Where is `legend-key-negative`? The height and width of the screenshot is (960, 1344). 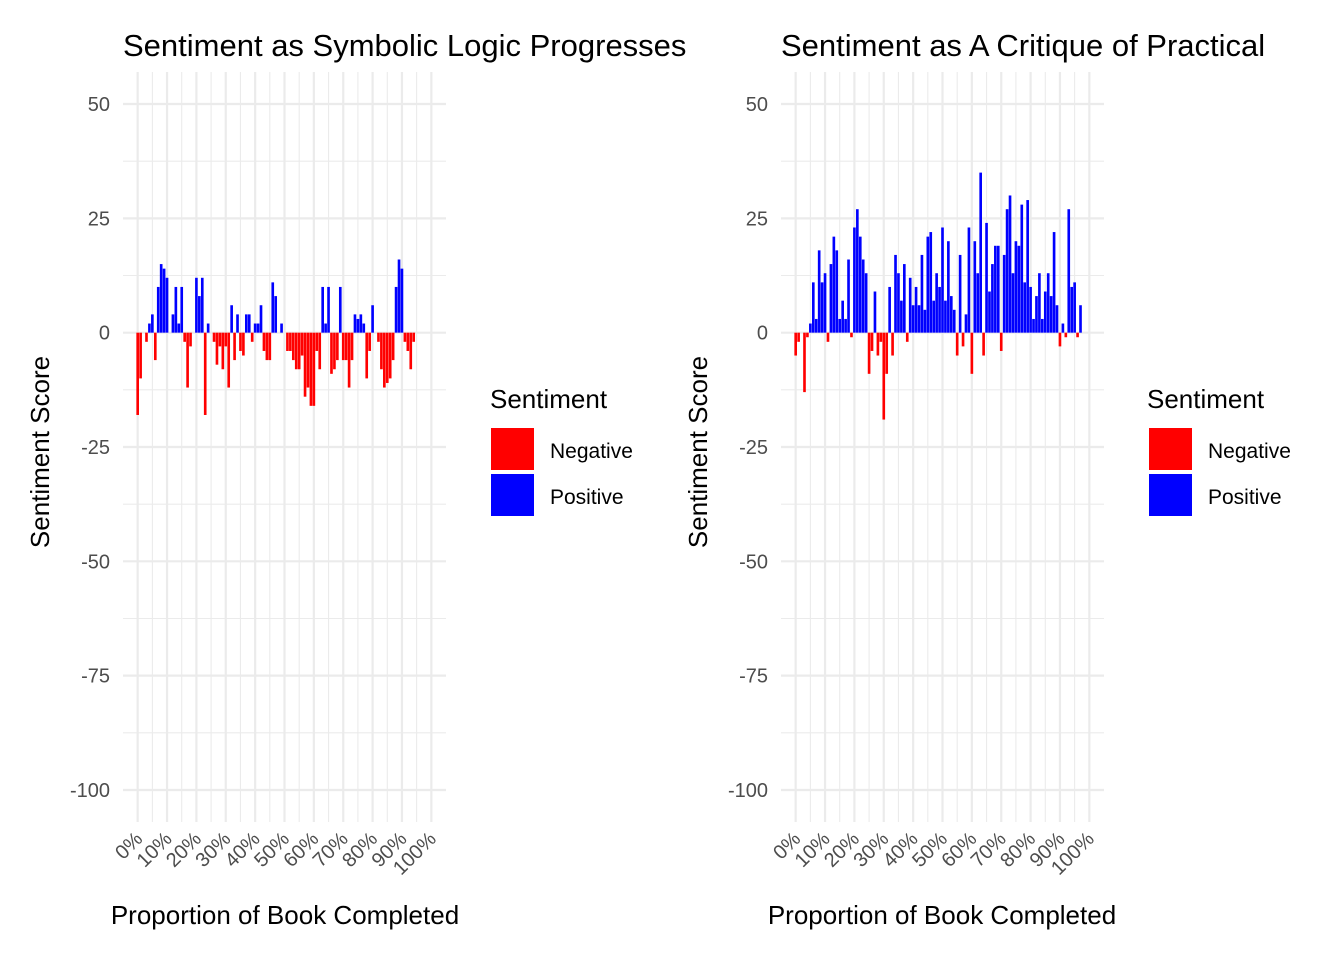
legend-key-negative is located at coordinates (1170, 449).